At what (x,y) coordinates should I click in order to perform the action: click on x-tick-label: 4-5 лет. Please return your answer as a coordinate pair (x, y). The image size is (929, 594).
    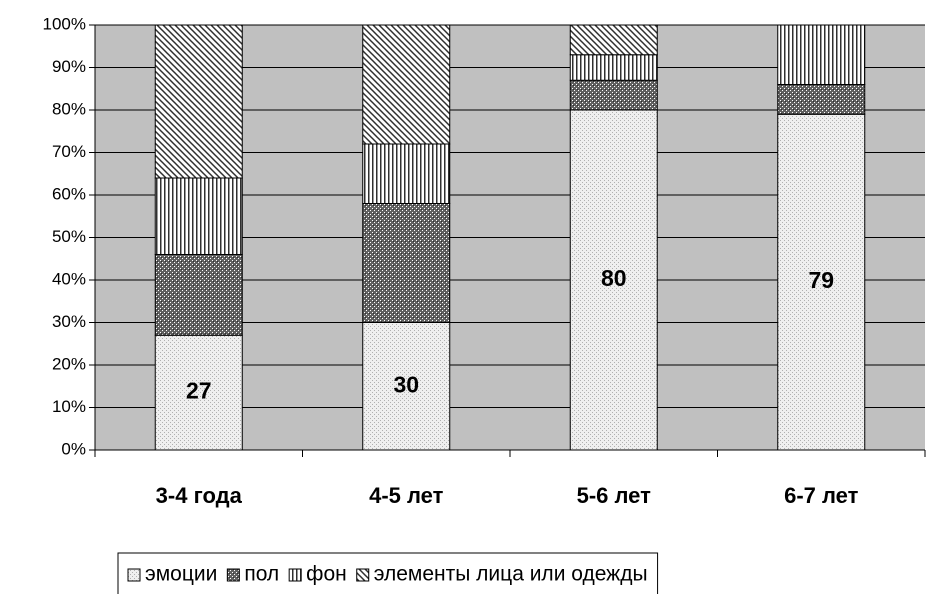
    Looking at the image, I should click on (406, 495).